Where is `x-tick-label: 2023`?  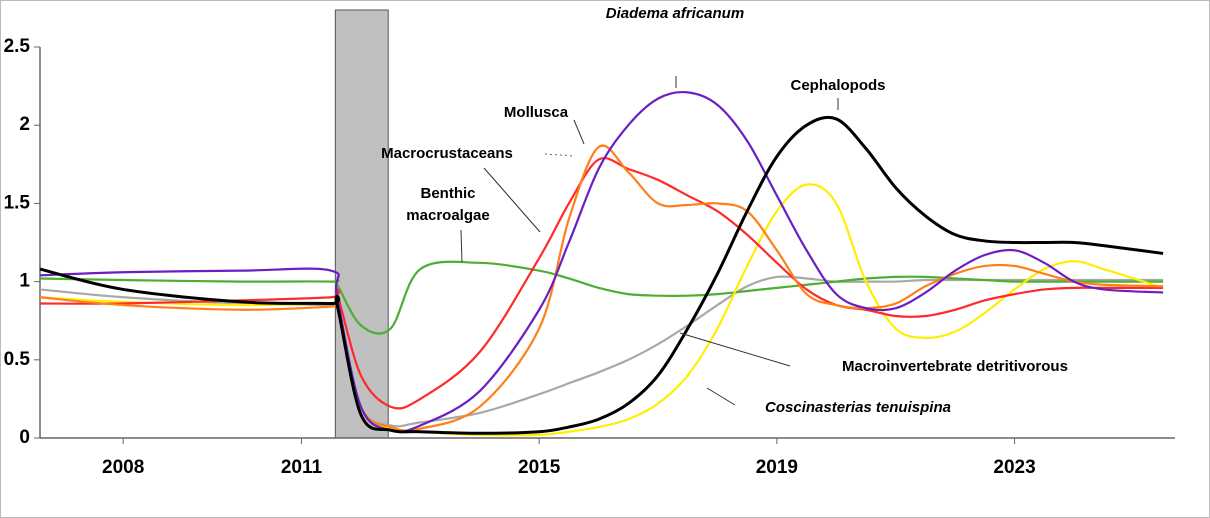 x-tick-label: 2023 is located at coordinates (1014, 467).